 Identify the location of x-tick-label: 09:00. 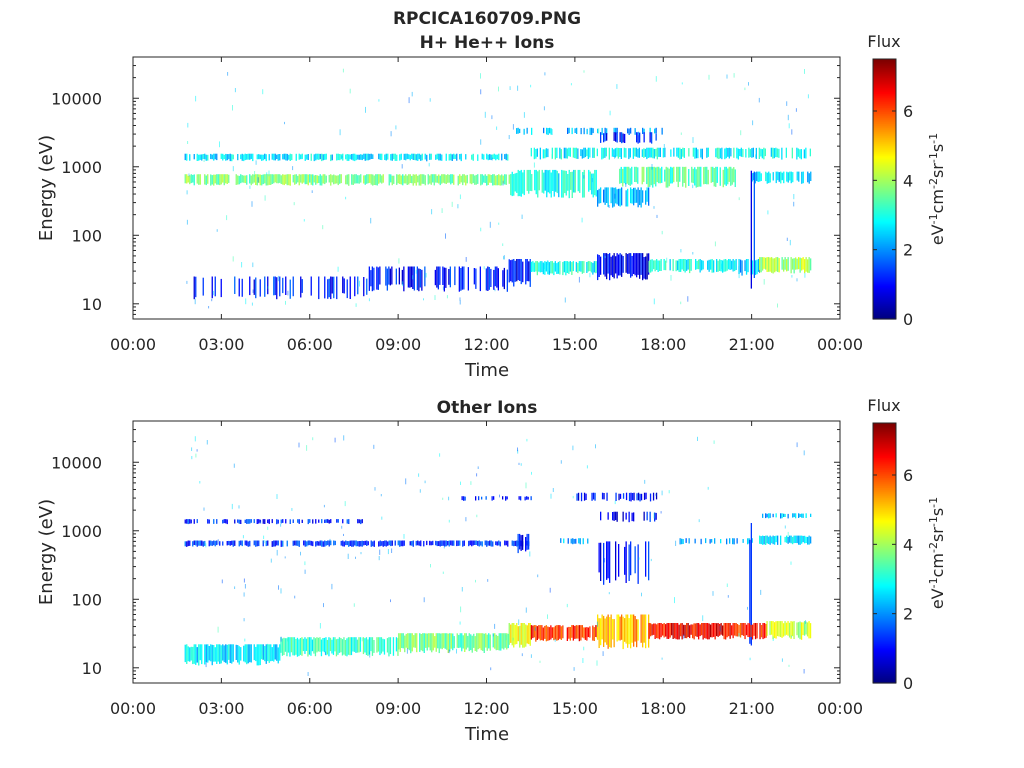
(398, 344).